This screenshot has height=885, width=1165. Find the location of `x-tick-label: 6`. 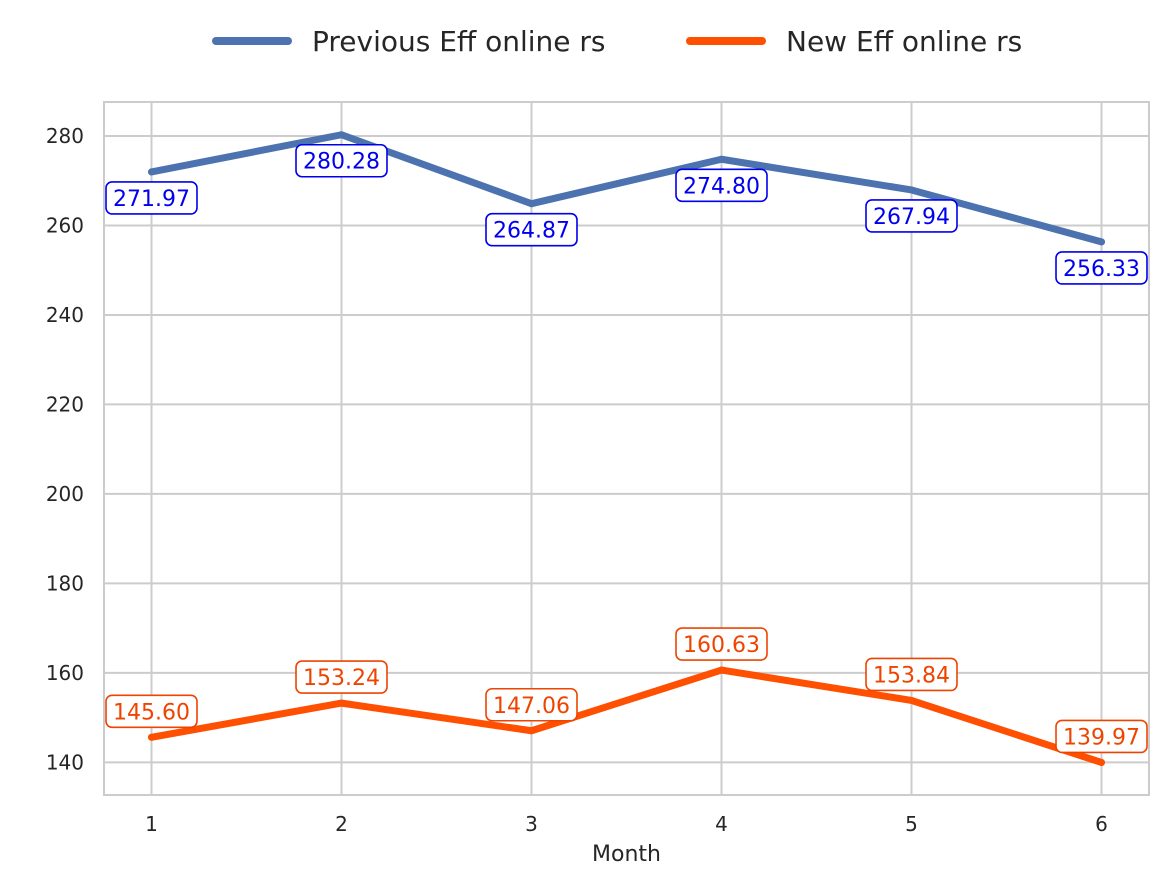

x-tick-label: 6 is located at coordinates (1101, 824).